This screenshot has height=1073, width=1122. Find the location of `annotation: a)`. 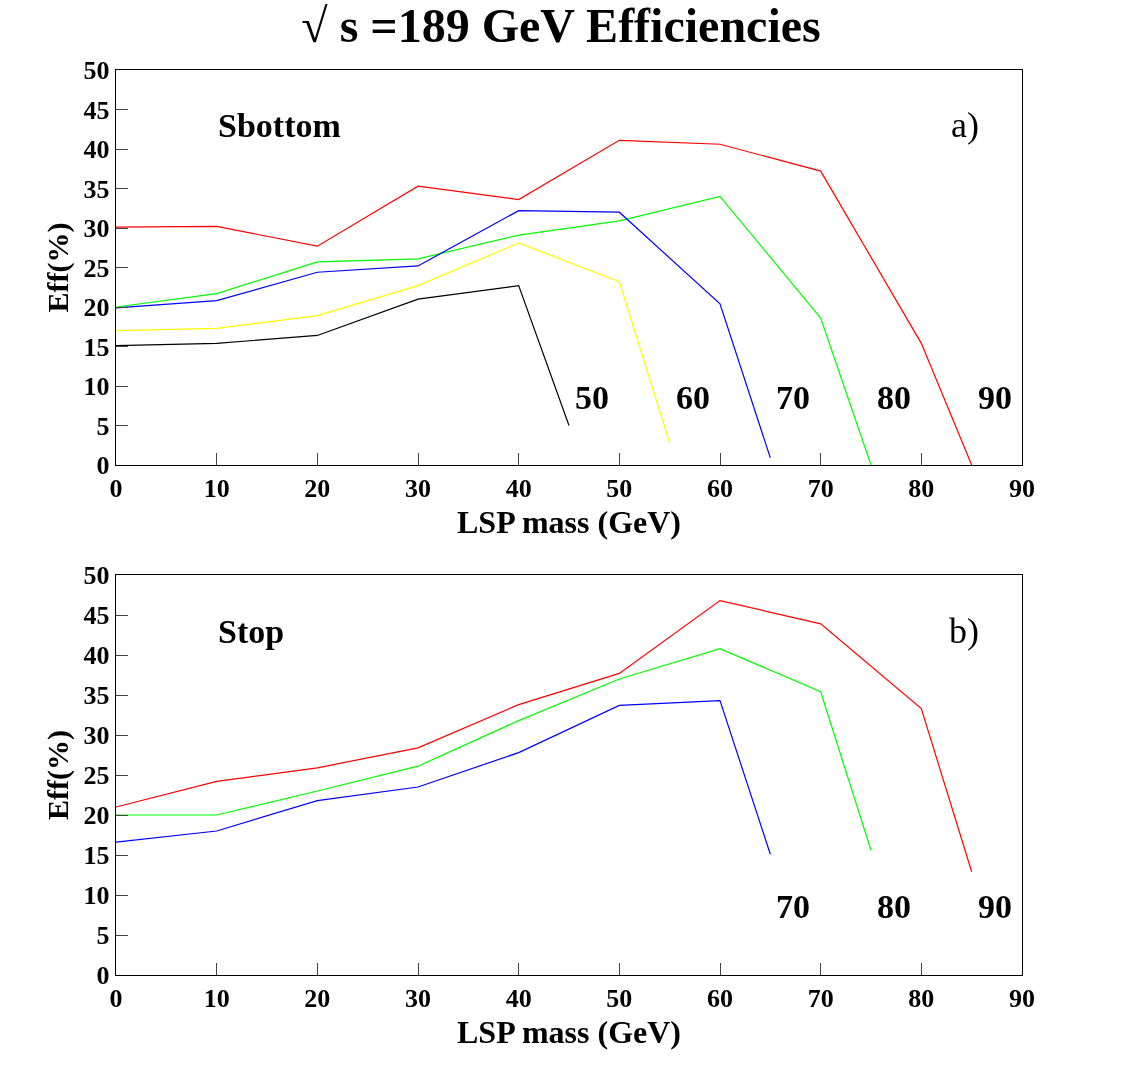

annotation: a) is located at coordinates (965, 125).